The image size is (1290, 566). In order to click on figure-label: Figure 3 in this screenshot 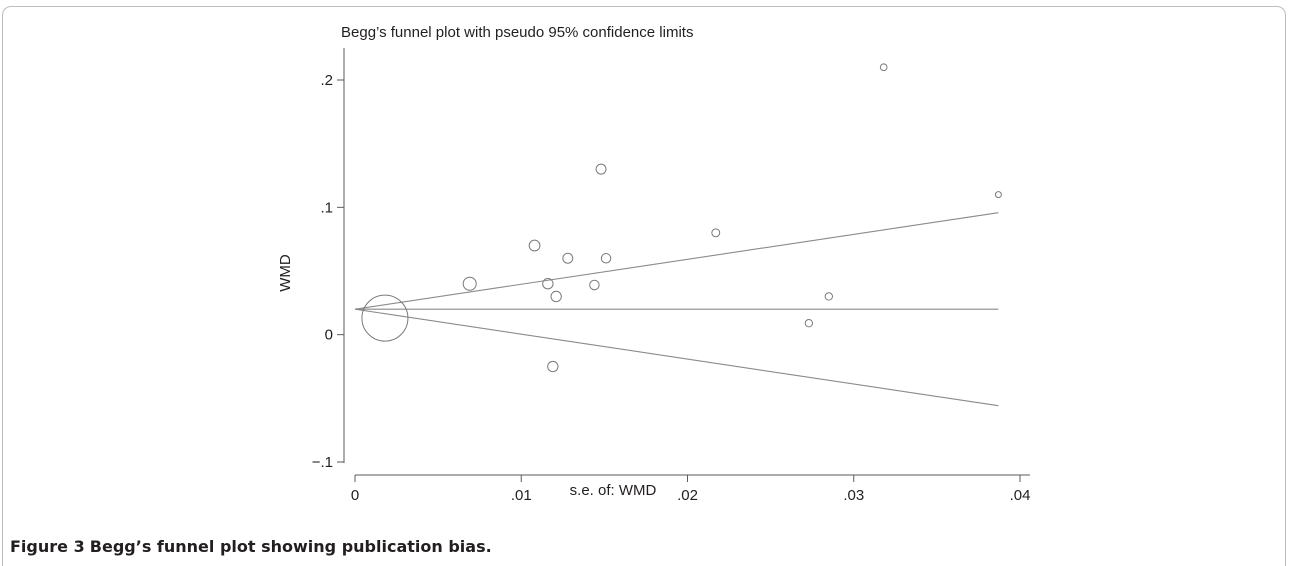, I will do `click(47, 546)`.